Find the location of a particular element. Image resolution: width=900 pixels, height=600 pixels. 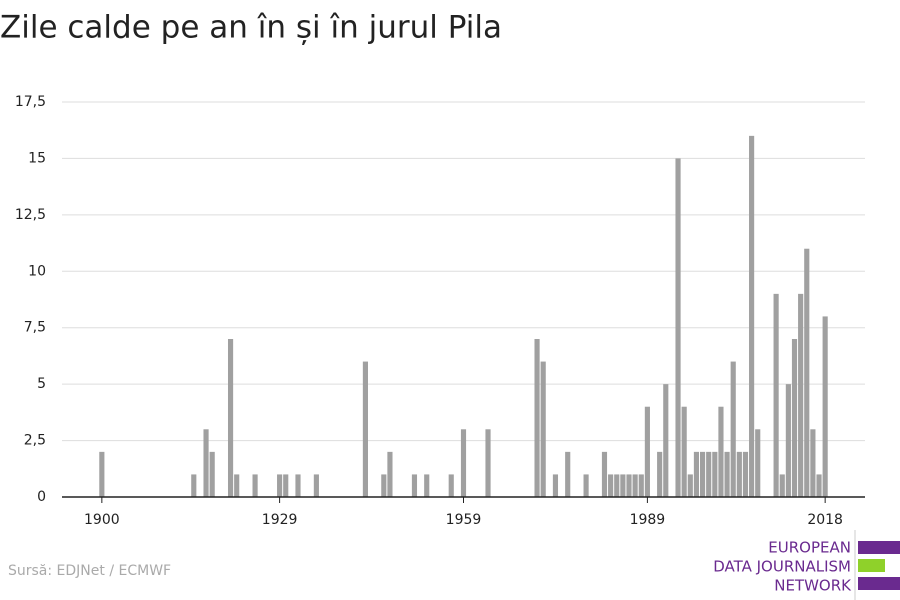

source: Sursă: EDJNet / ECMWF is located at coordinates (89, 571).